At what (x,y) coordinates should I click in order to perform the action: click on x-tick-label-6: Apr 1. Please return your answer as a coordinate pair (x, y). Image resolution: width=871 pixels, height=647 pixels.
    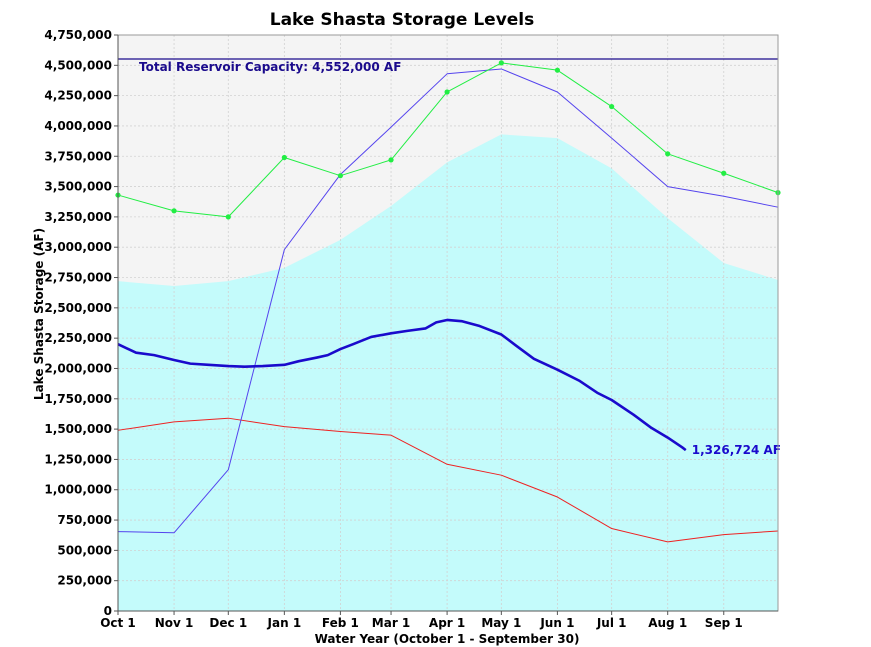
    Looking at the image, I should click on (447, 623).